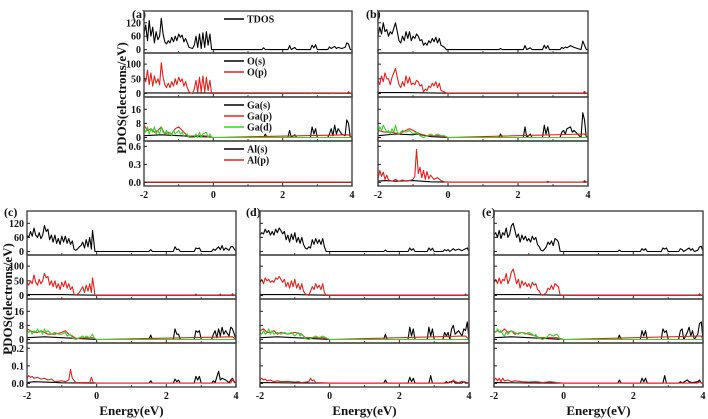 This screenshot has width=708, height=419. What do you see at coordinates (256, 62) in the screenshot?
I see `legend-entry: O(s)` at bounding box center [256, 62].